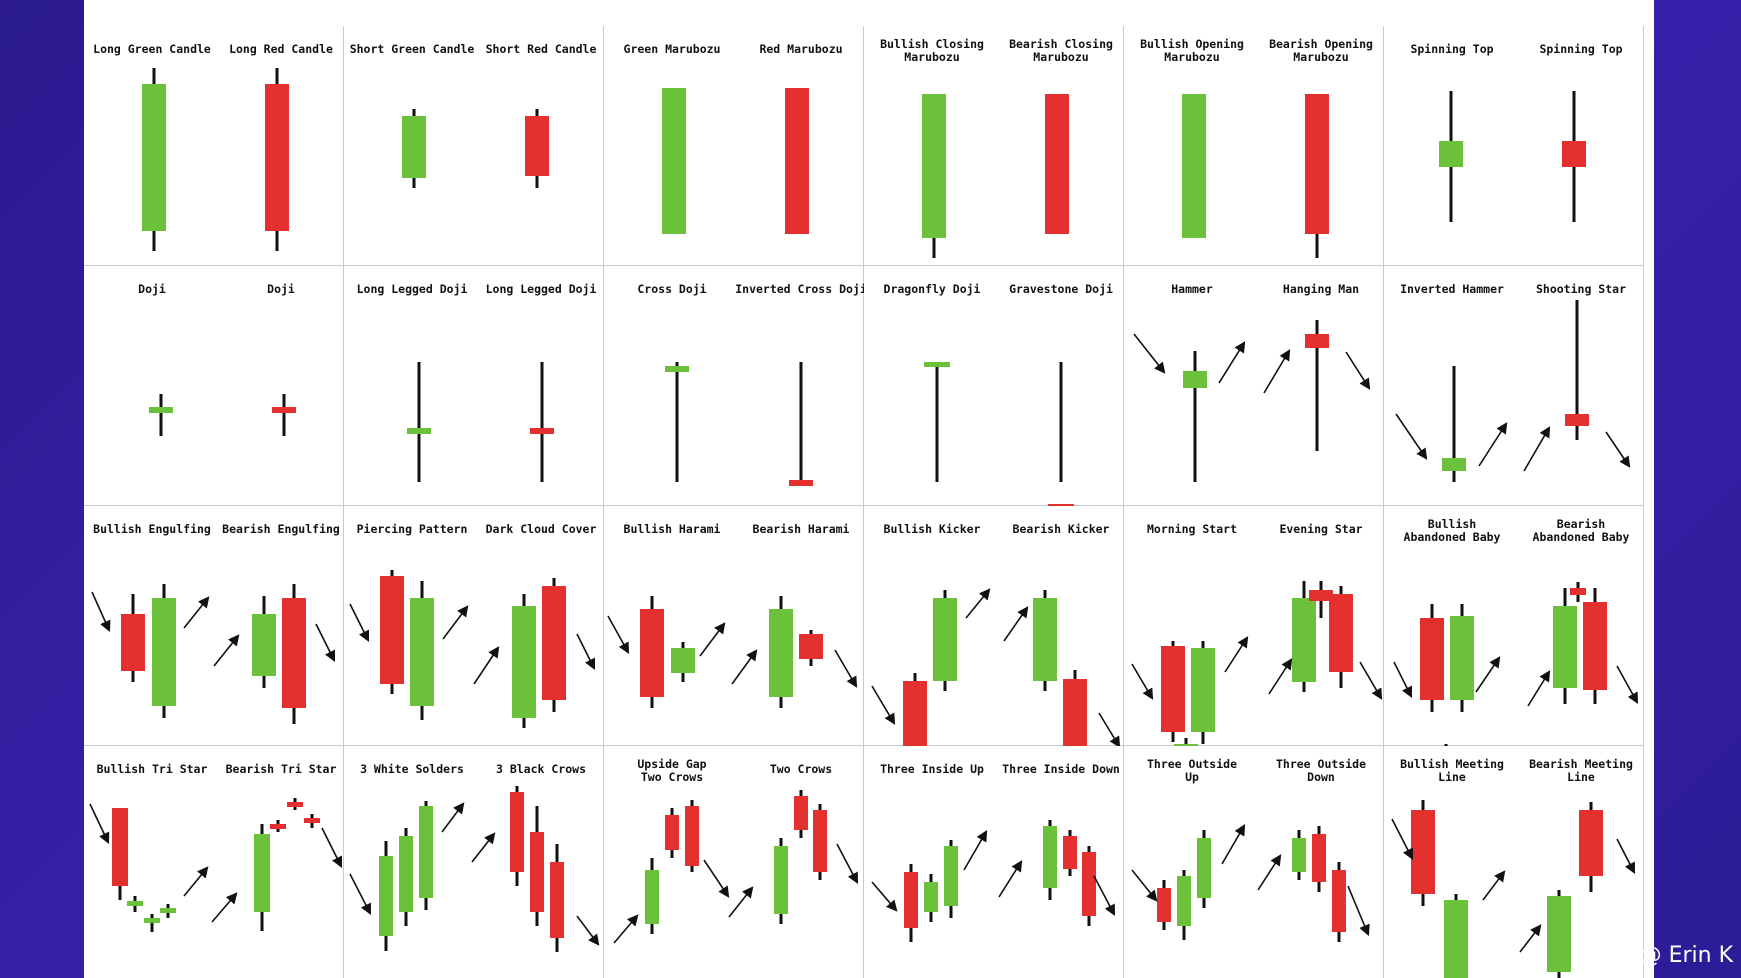 The width and height of the screenshot is (1741, 978). I want to click on label-line: Bearish Meeting, so click(1581, 764).